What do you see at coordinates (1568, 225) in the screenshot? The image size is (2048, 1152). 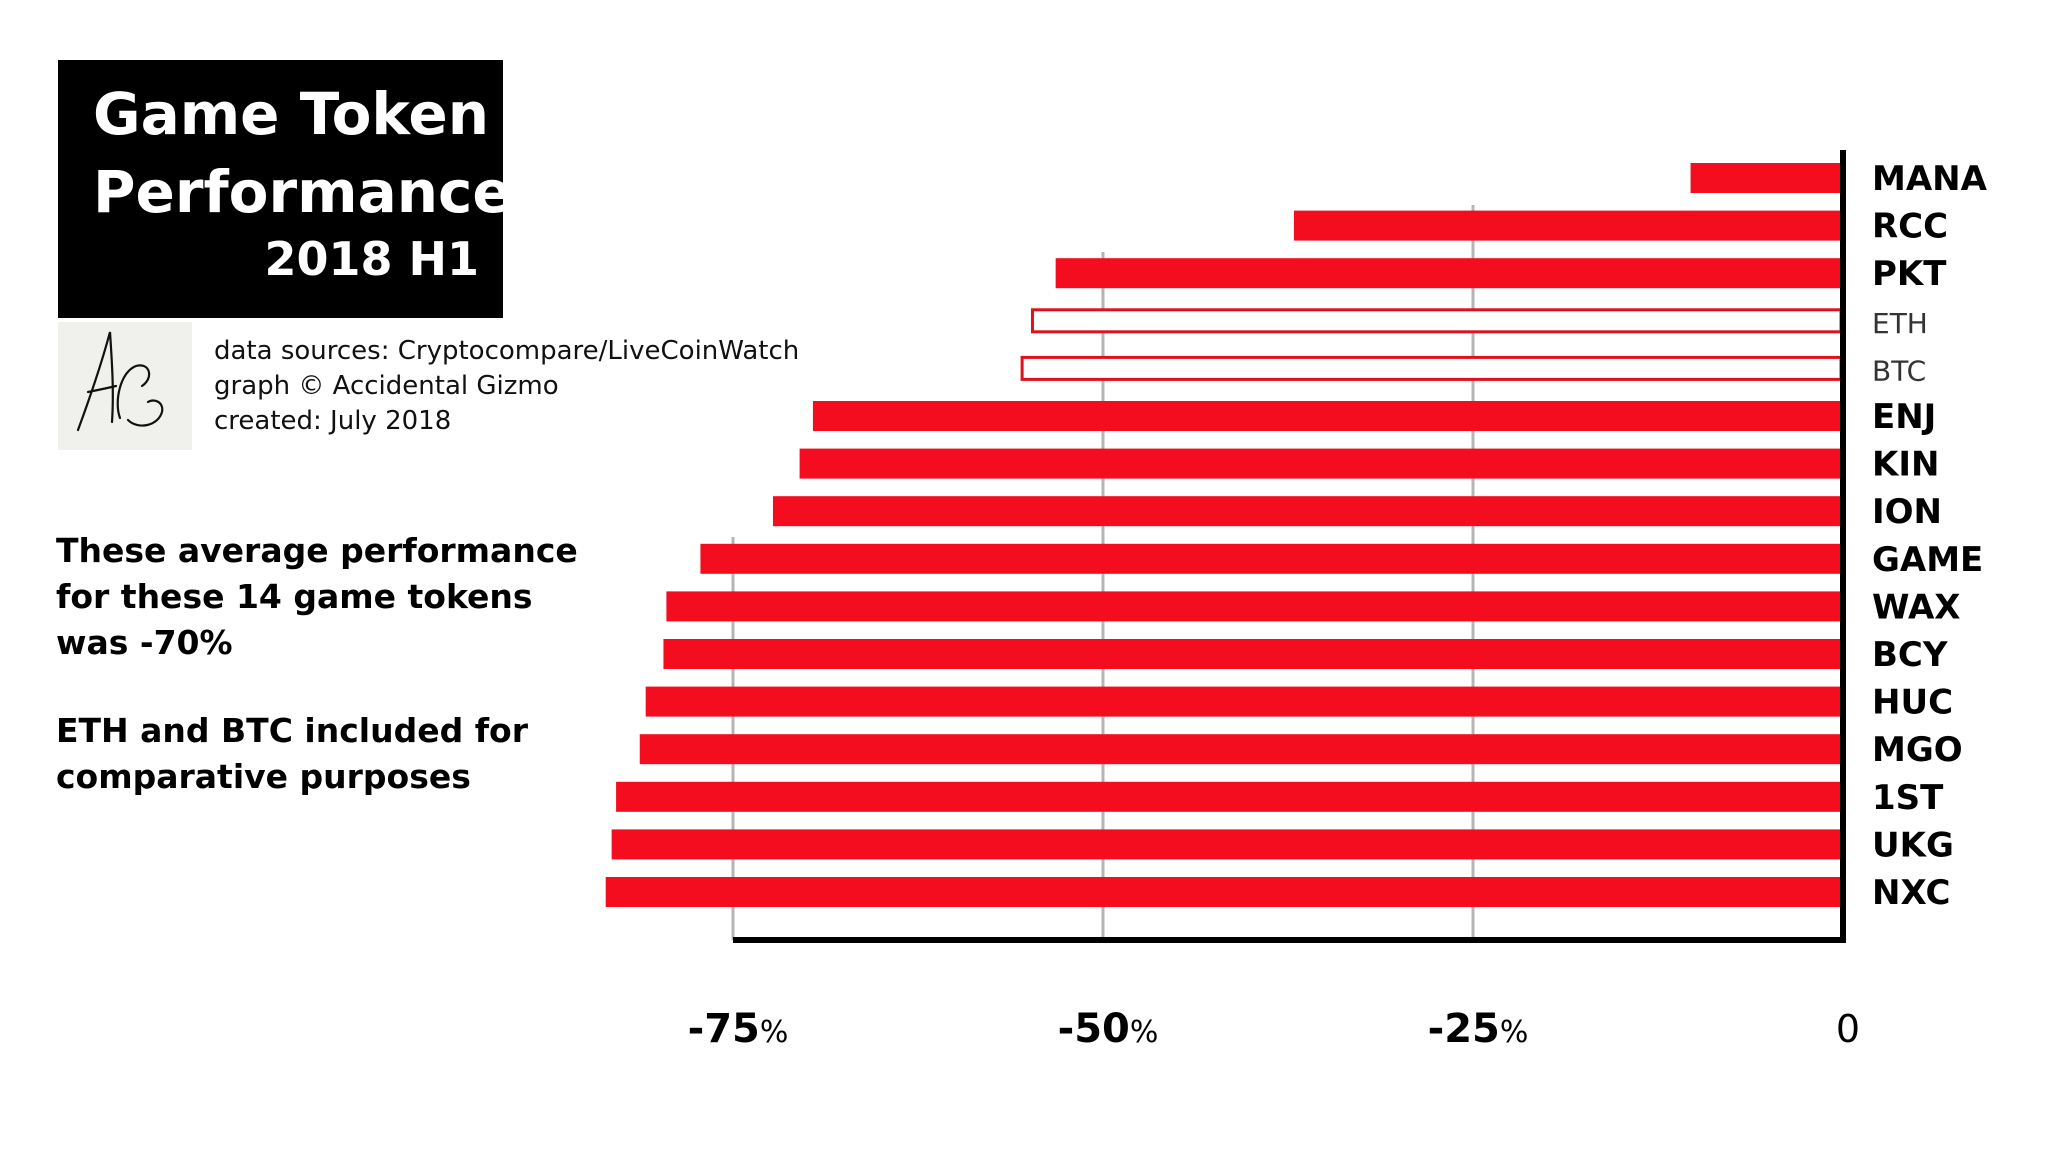 I see `bar-rcc` at bounding box center [1568, 225].